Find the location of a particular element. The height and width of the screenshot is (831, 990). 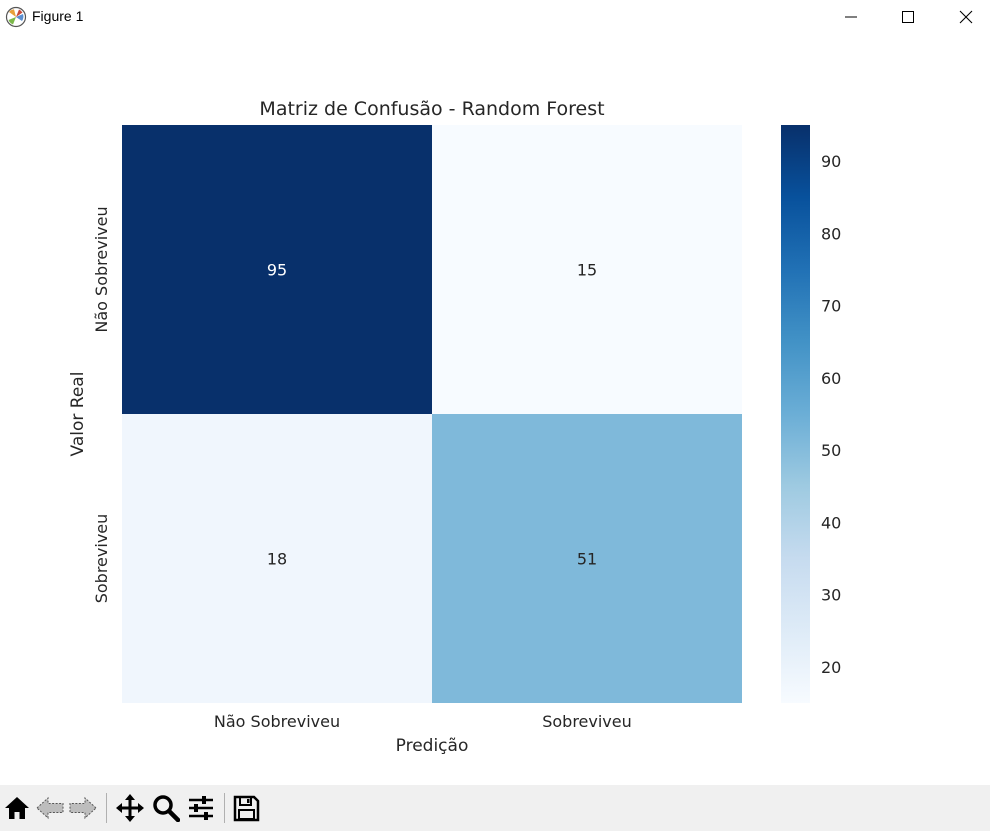

window-titlebar: Figure 1 is located at coordinates (495, 17).